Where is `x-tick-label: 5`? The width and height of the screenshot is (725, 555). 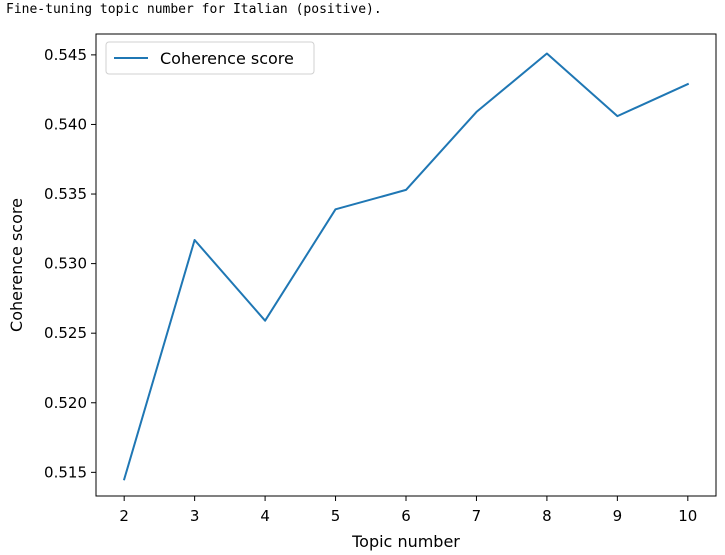
x-tick-label: 5 is located at coordinates (336, 516).